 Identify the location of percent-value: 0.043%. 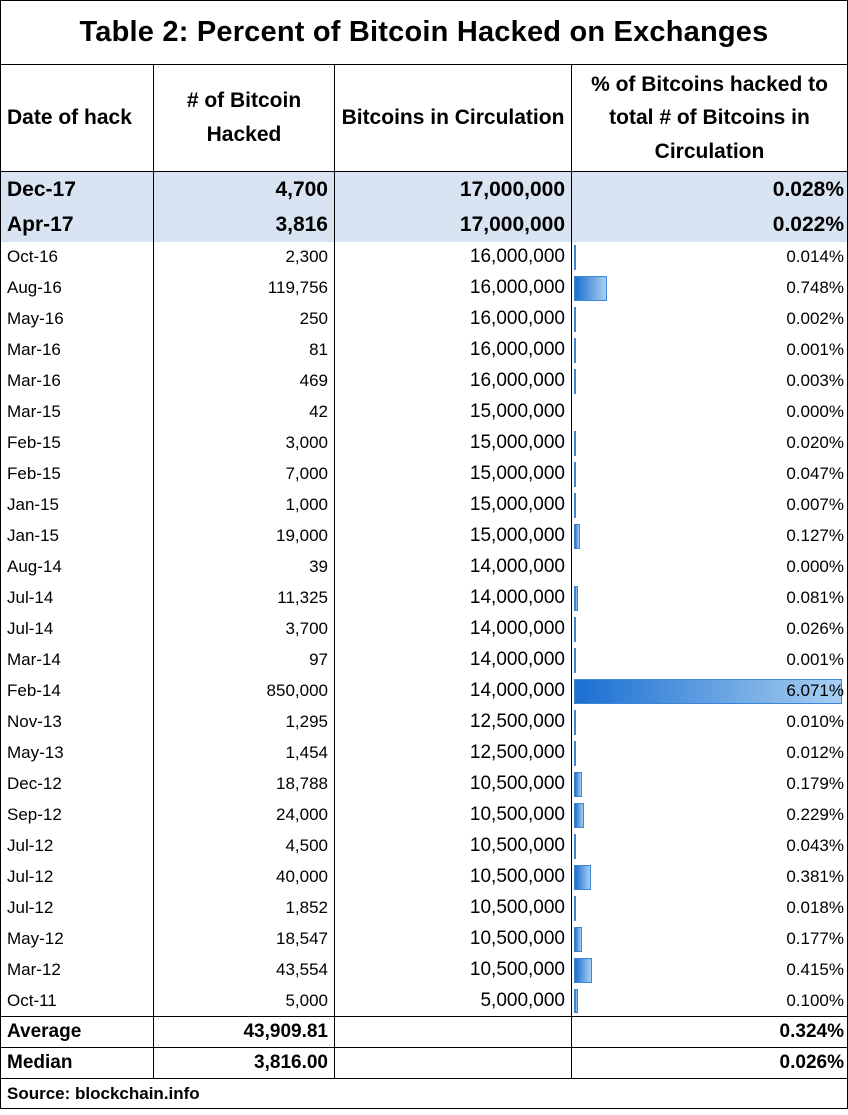
(815, 845).